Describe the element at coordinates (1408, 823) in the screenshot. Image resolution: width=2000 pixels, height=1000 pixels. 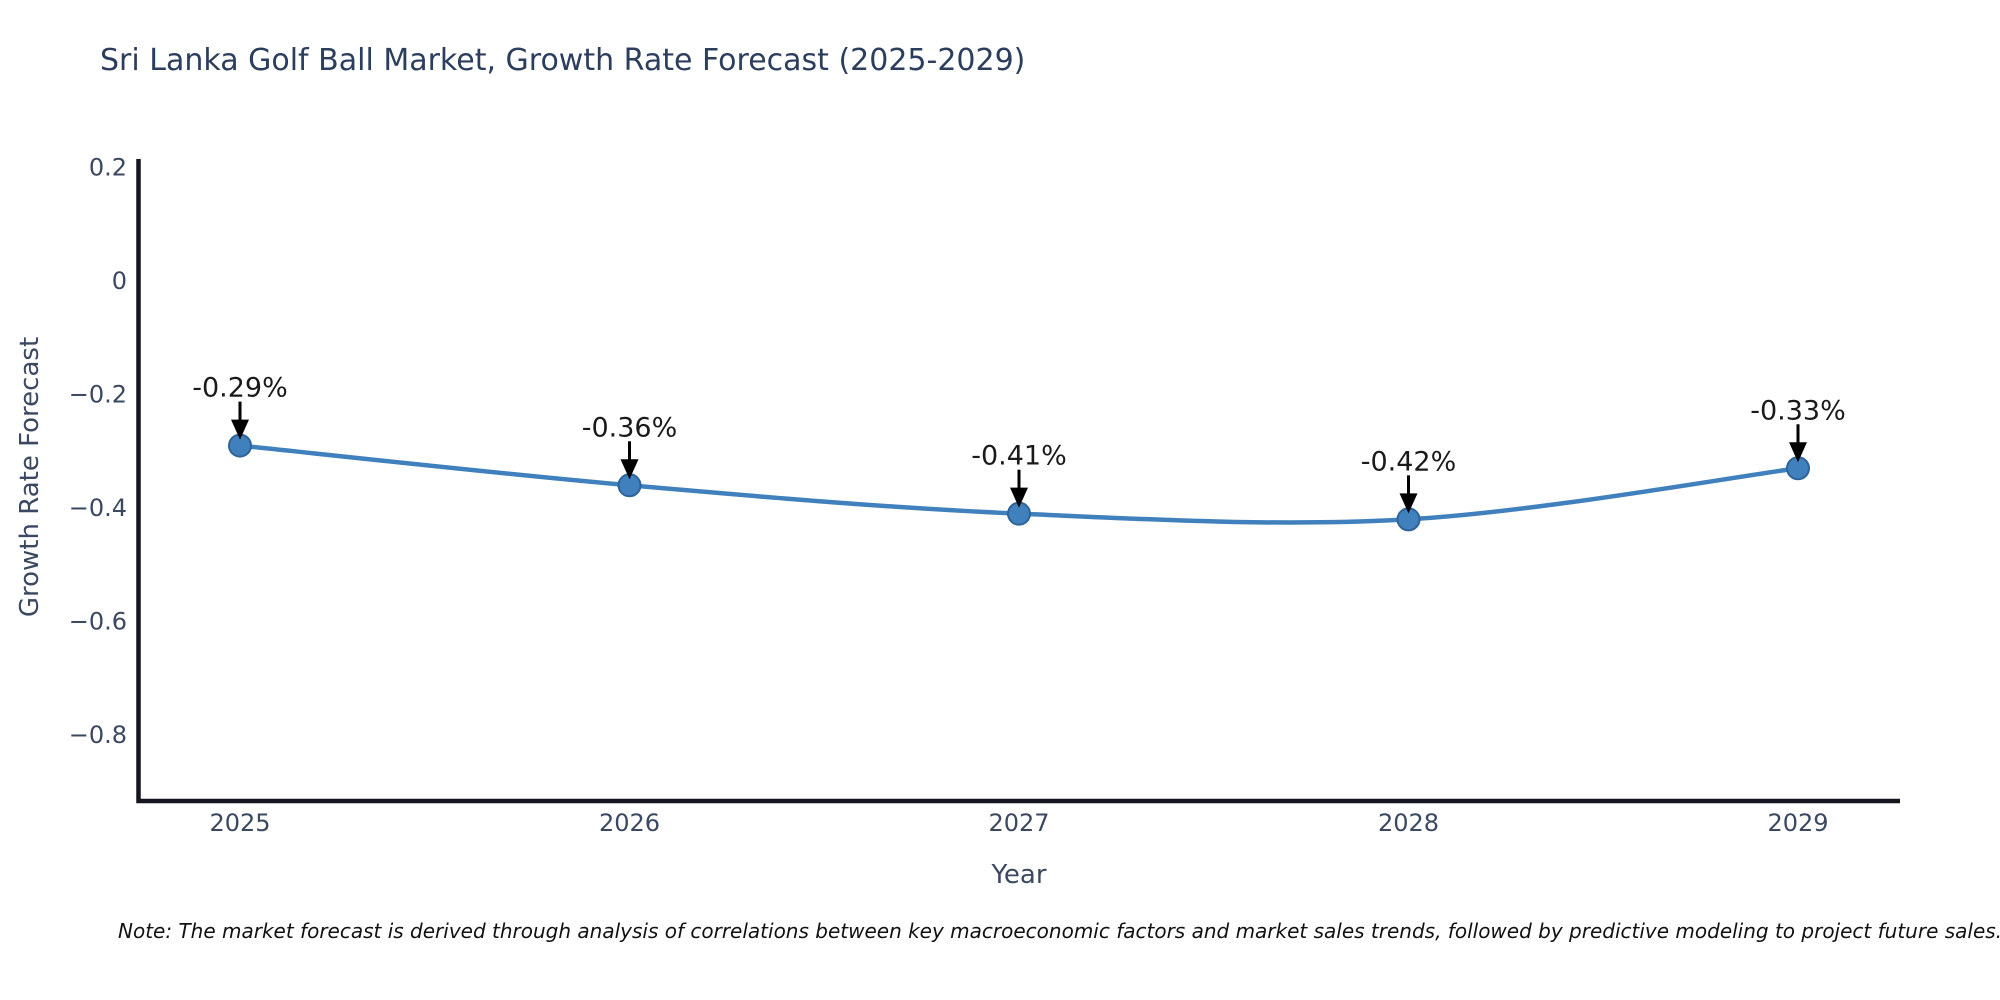
I see `x-tick-label: 2028` at that location.